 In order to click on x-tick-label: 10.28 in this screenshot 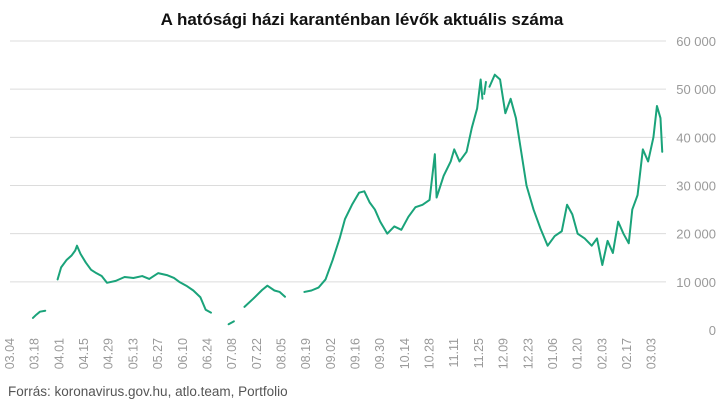, I will do `click(430, 353)`.